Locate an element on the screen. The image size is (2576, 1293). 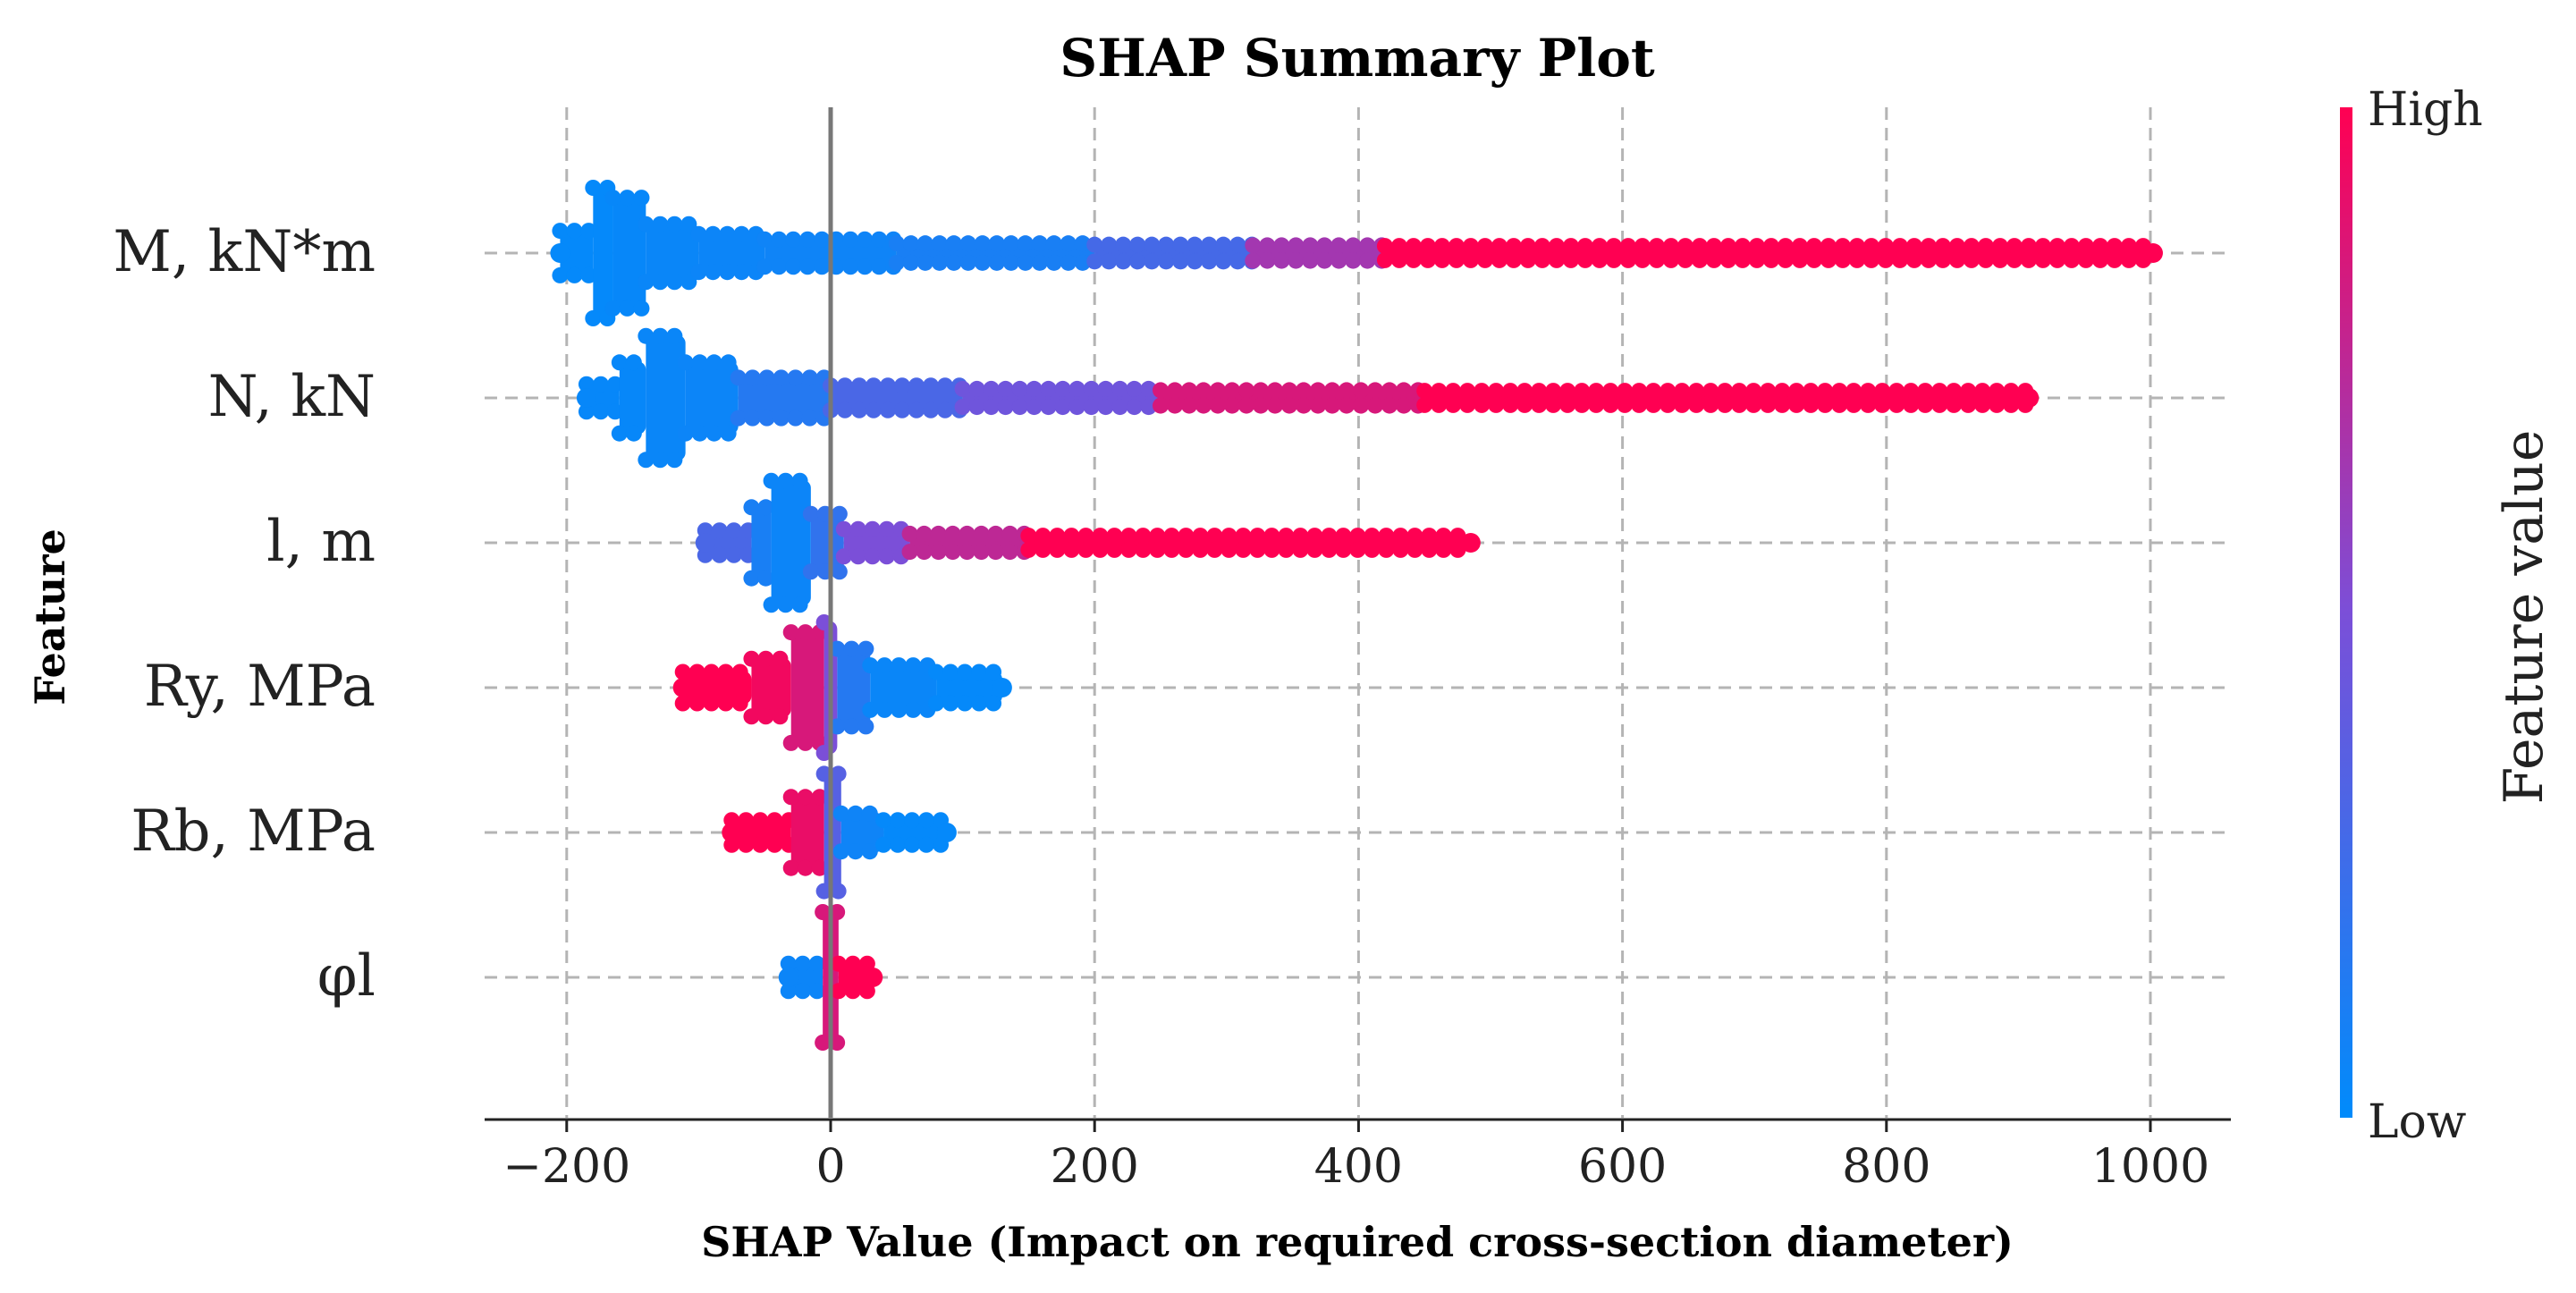
shap-point-min is located at coordinates (788, 977).